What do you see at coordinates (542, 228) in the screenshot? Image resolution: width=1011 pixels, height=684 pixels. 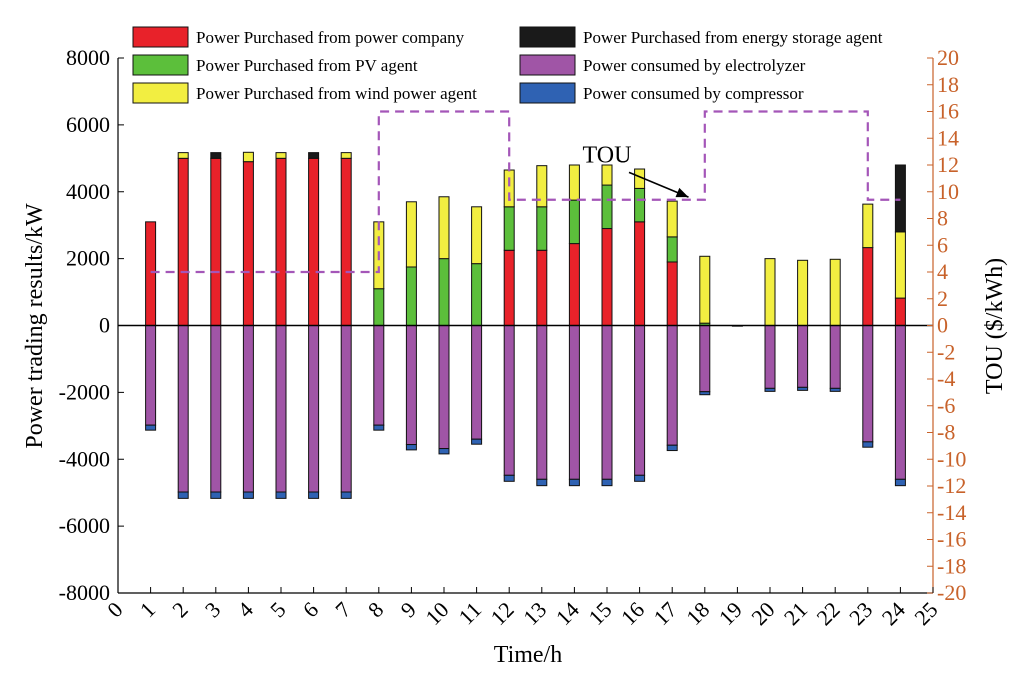 I see `bar-segment-s1-t13` at bounding box center [542, 228].